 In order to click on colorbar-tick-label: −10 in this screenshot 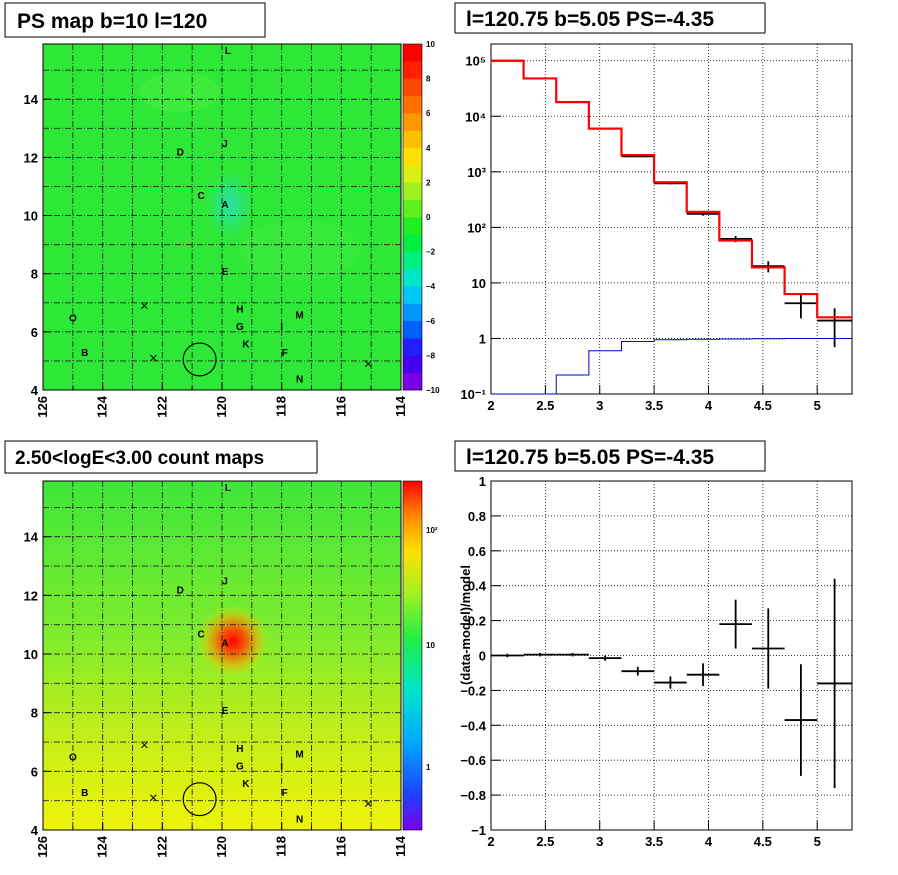, I will do `click(433, 390)`.